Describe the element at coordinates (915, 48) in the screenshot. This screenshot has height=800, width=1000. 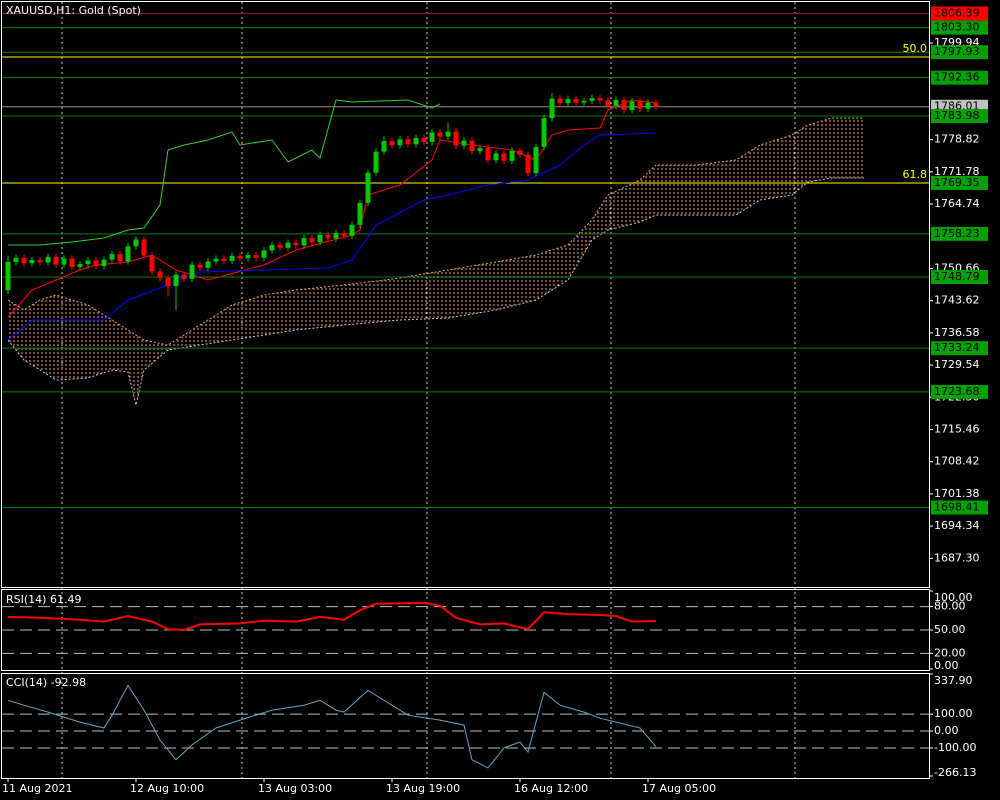
I see `fib-label: 50.0` at that location.